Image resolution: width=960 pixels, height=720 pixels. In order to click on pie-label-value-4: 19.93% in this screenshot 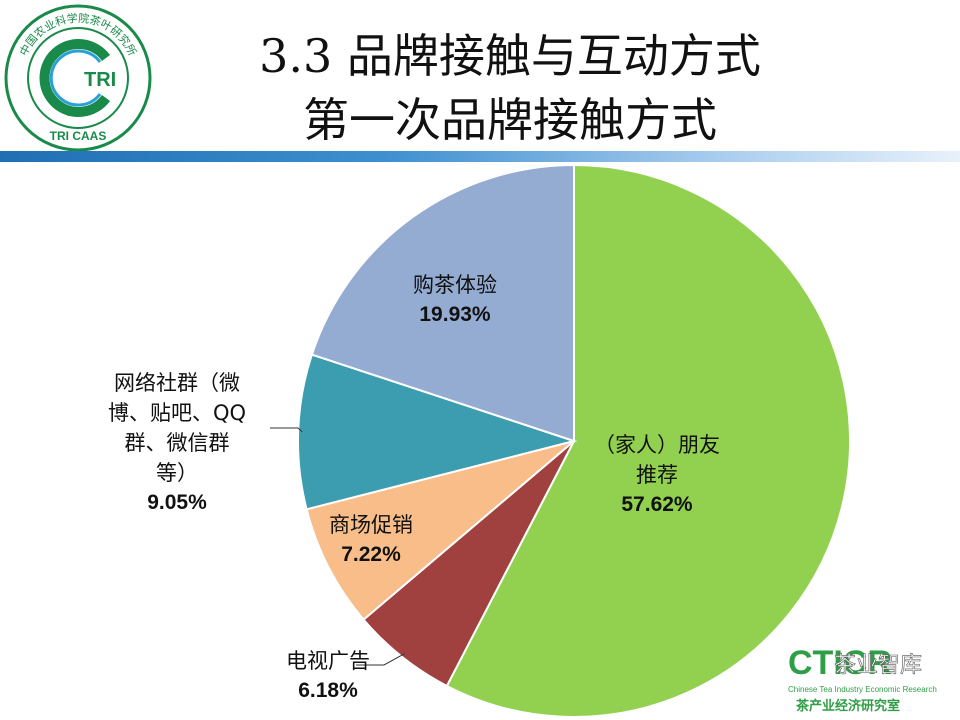, I will do `click(455, 314)`.